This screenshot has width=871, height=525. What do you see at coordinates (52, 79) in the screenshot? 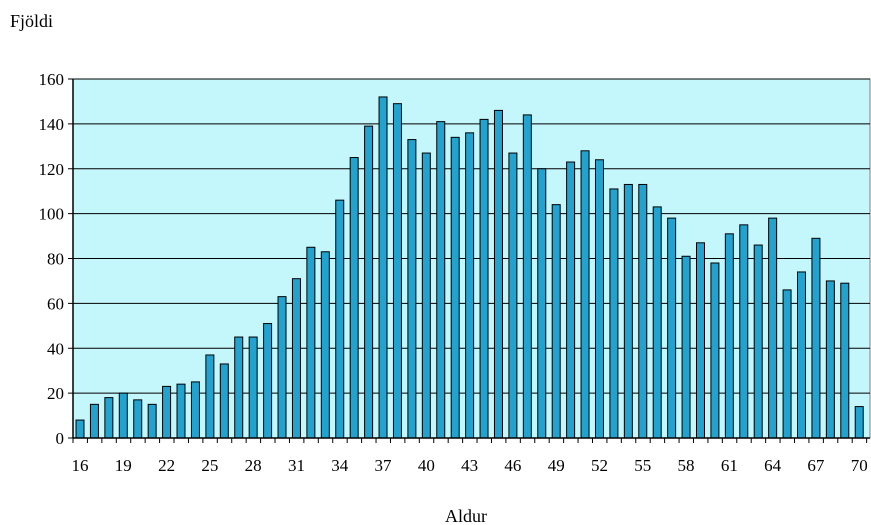
I see `y-tick-label: 160` at bounding box center [52, 79].